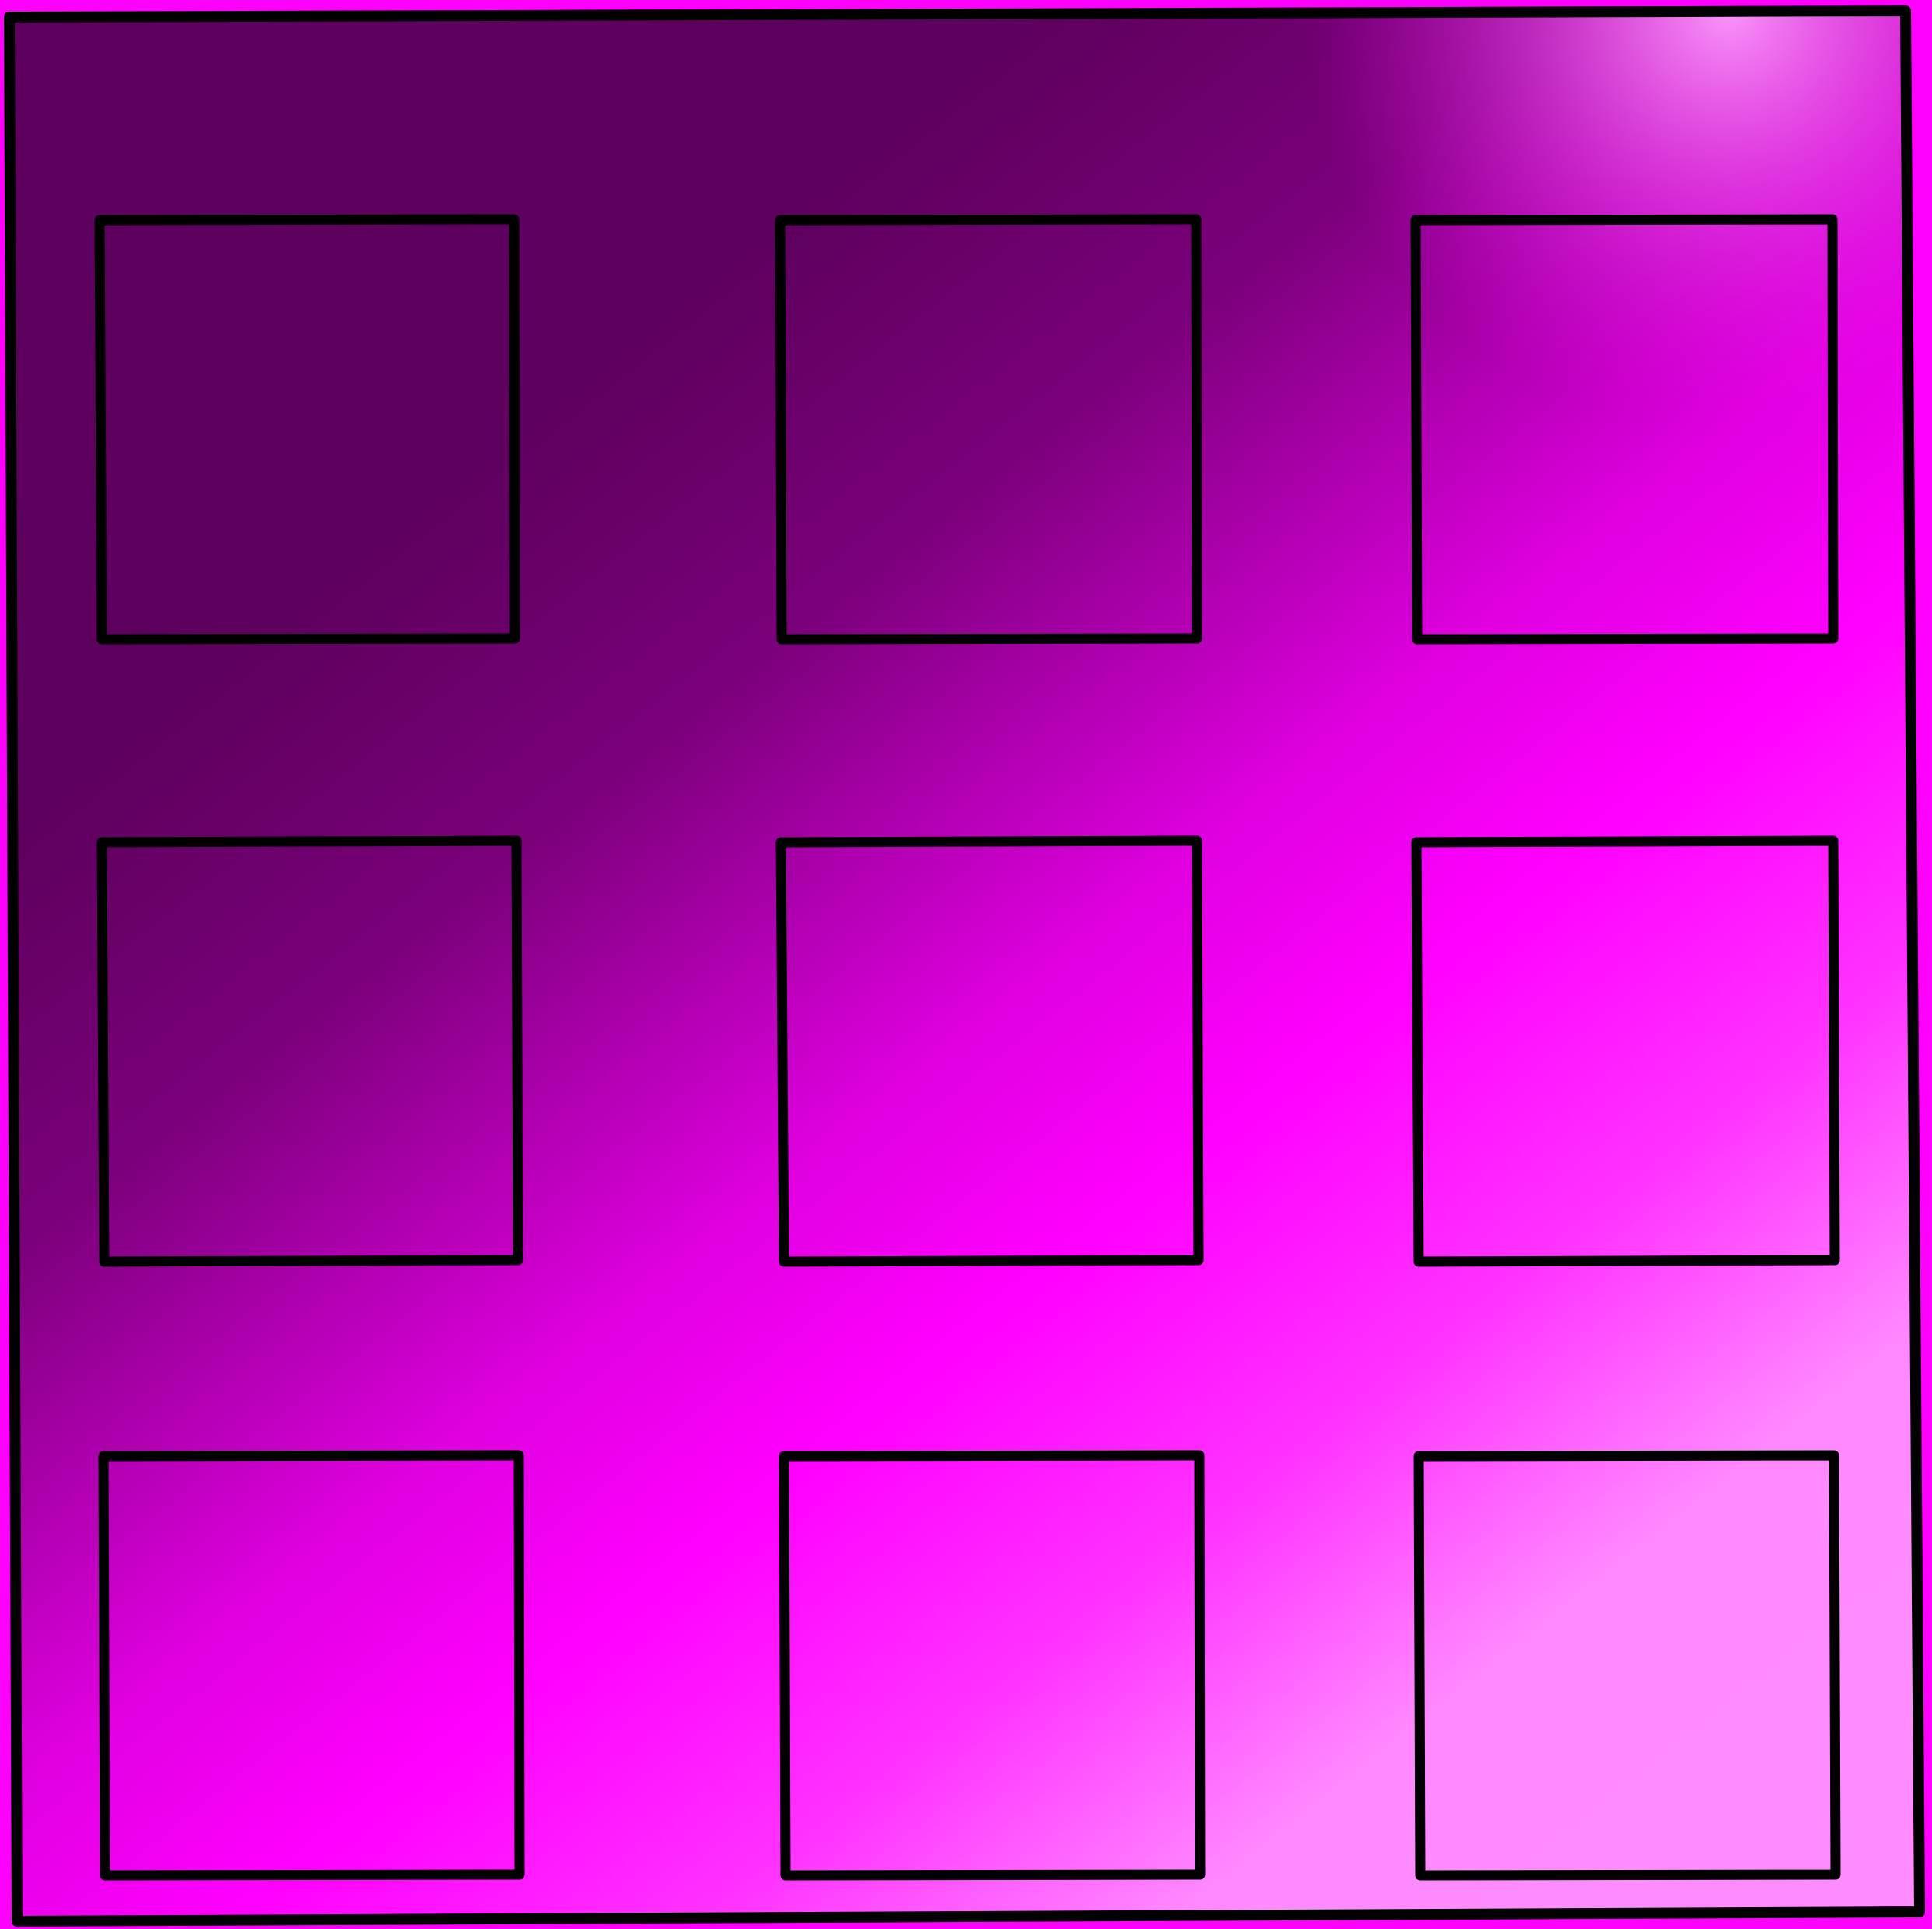  Describe the element at coordinates (307, 430) in the screenshot. I see `grid-square-r1-c1` at that location.